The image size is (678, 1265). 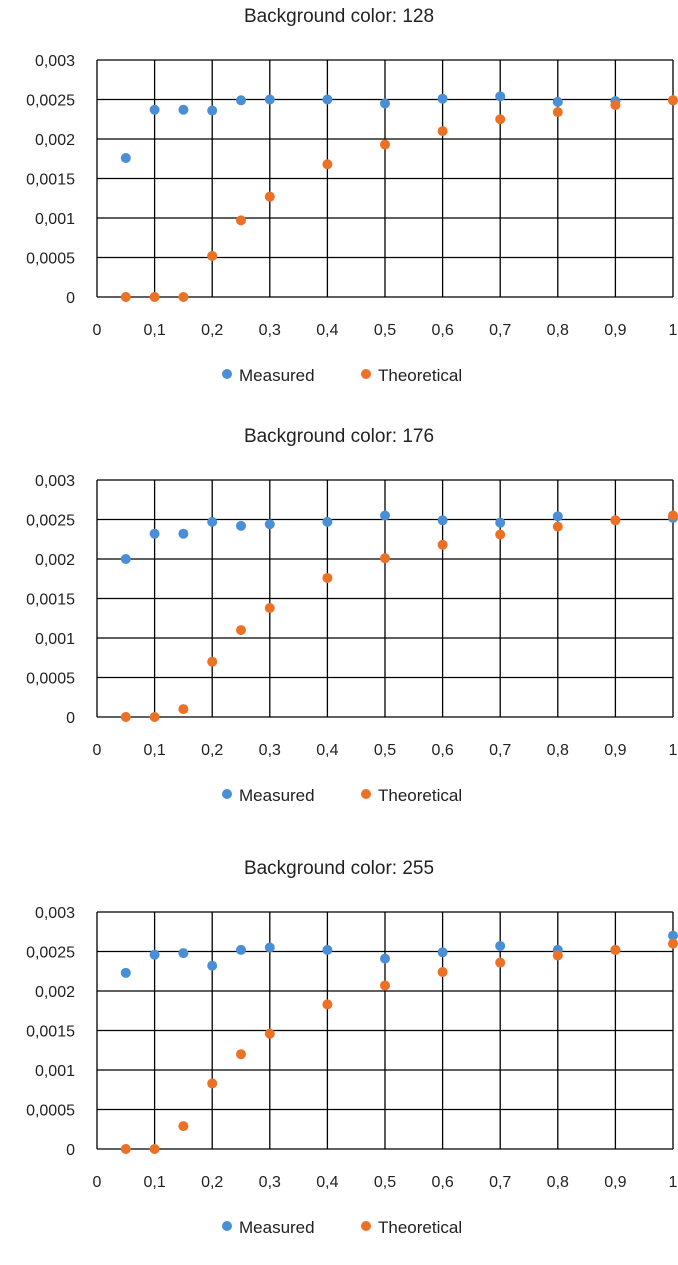 What do you see at coordinates (277, 795) in the screenshot?
I see `legend-label-measured: Measured` at bounding box center [277, 795].